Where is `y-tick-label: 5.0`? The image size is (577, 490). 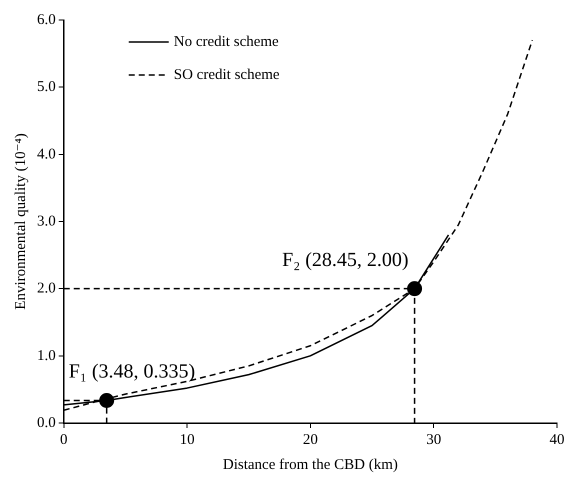 y-tick-label: 5.0 is located at coordinates (46, 87).